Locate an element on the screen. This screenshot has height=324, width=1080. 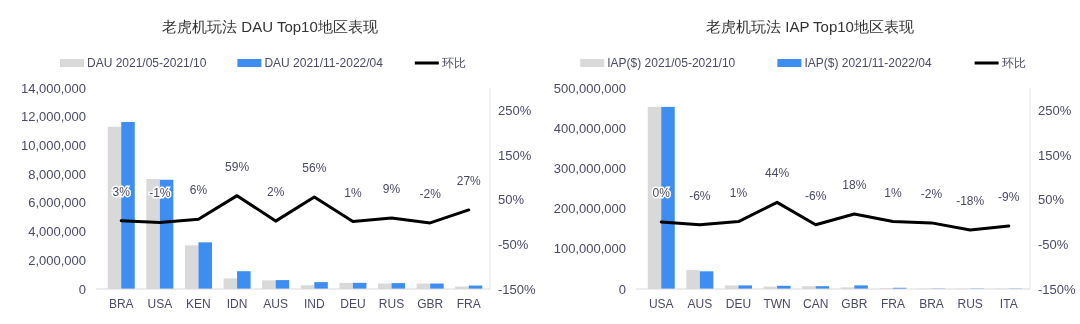
legend-label: IAP($) 2021/11-2022/04 is located at coordinates (868, 63).